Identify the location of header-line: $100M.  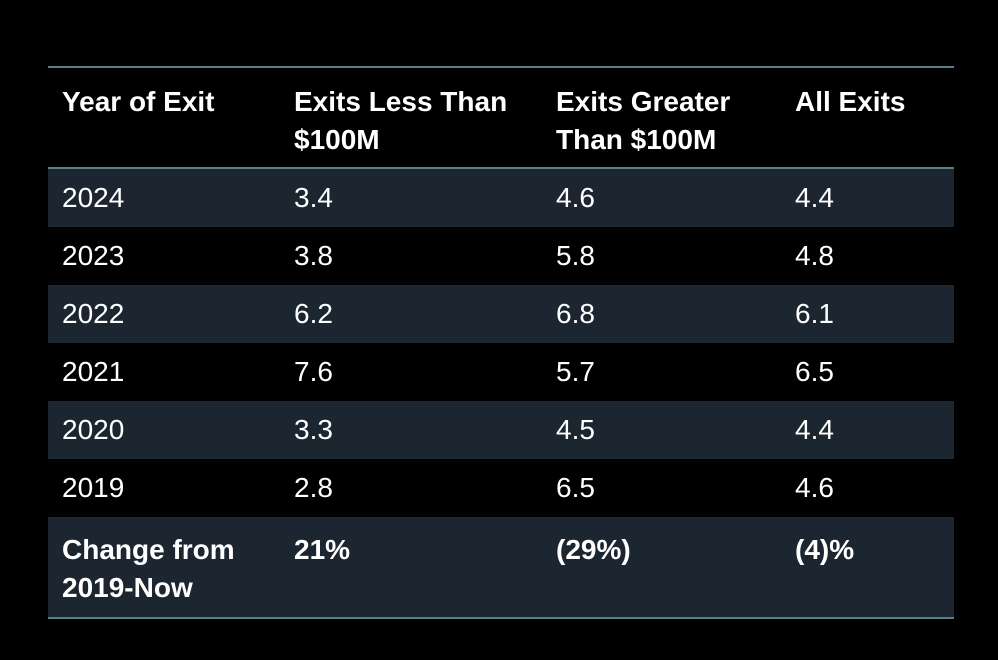
(337, 139).